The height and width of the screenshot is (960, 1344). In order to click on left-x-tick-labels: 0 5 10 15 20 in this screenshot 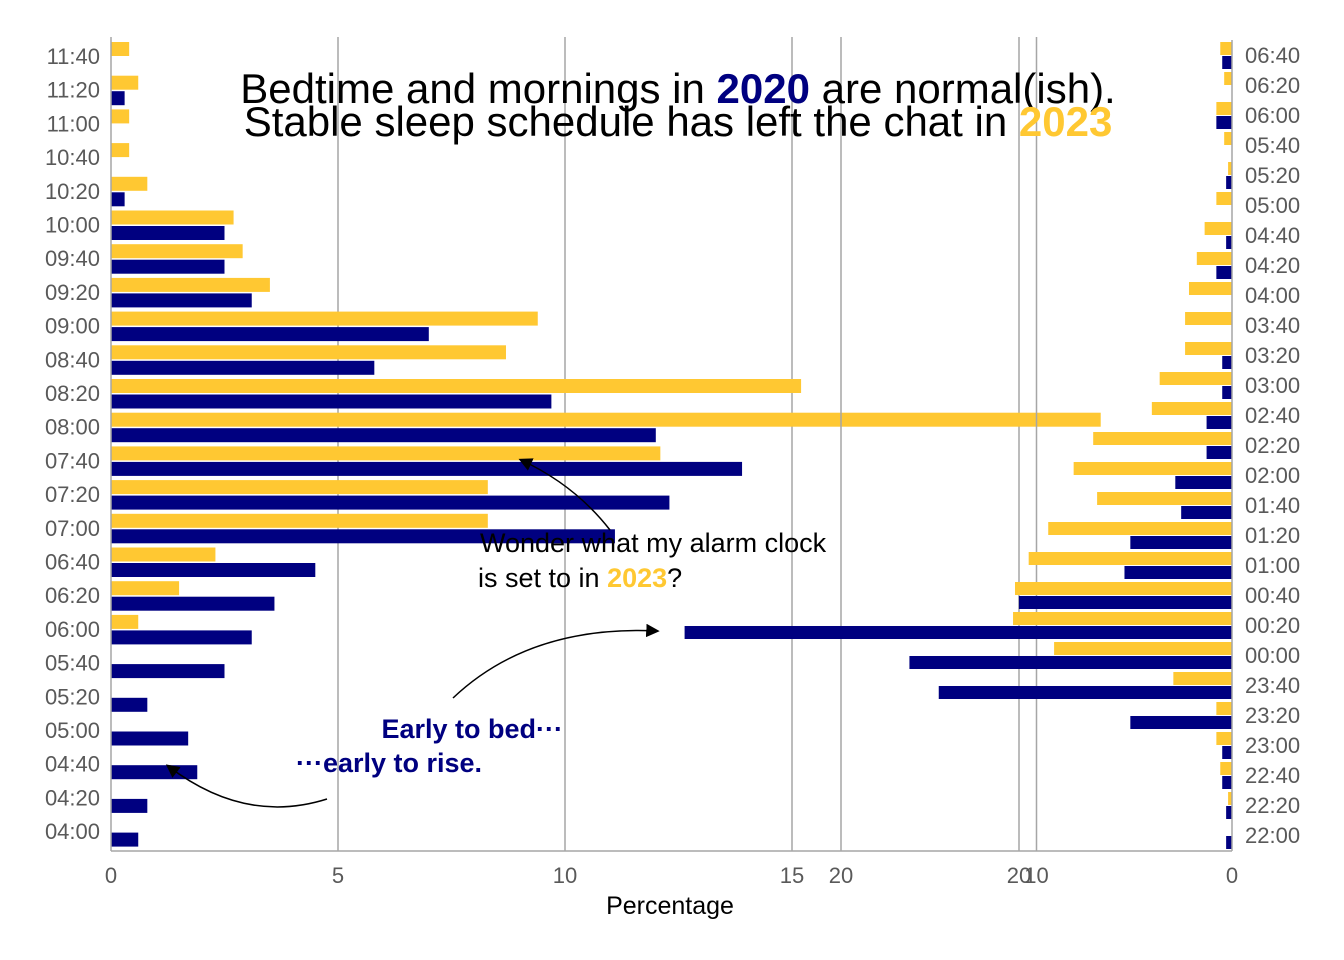, I will do `click(568, 875)`.